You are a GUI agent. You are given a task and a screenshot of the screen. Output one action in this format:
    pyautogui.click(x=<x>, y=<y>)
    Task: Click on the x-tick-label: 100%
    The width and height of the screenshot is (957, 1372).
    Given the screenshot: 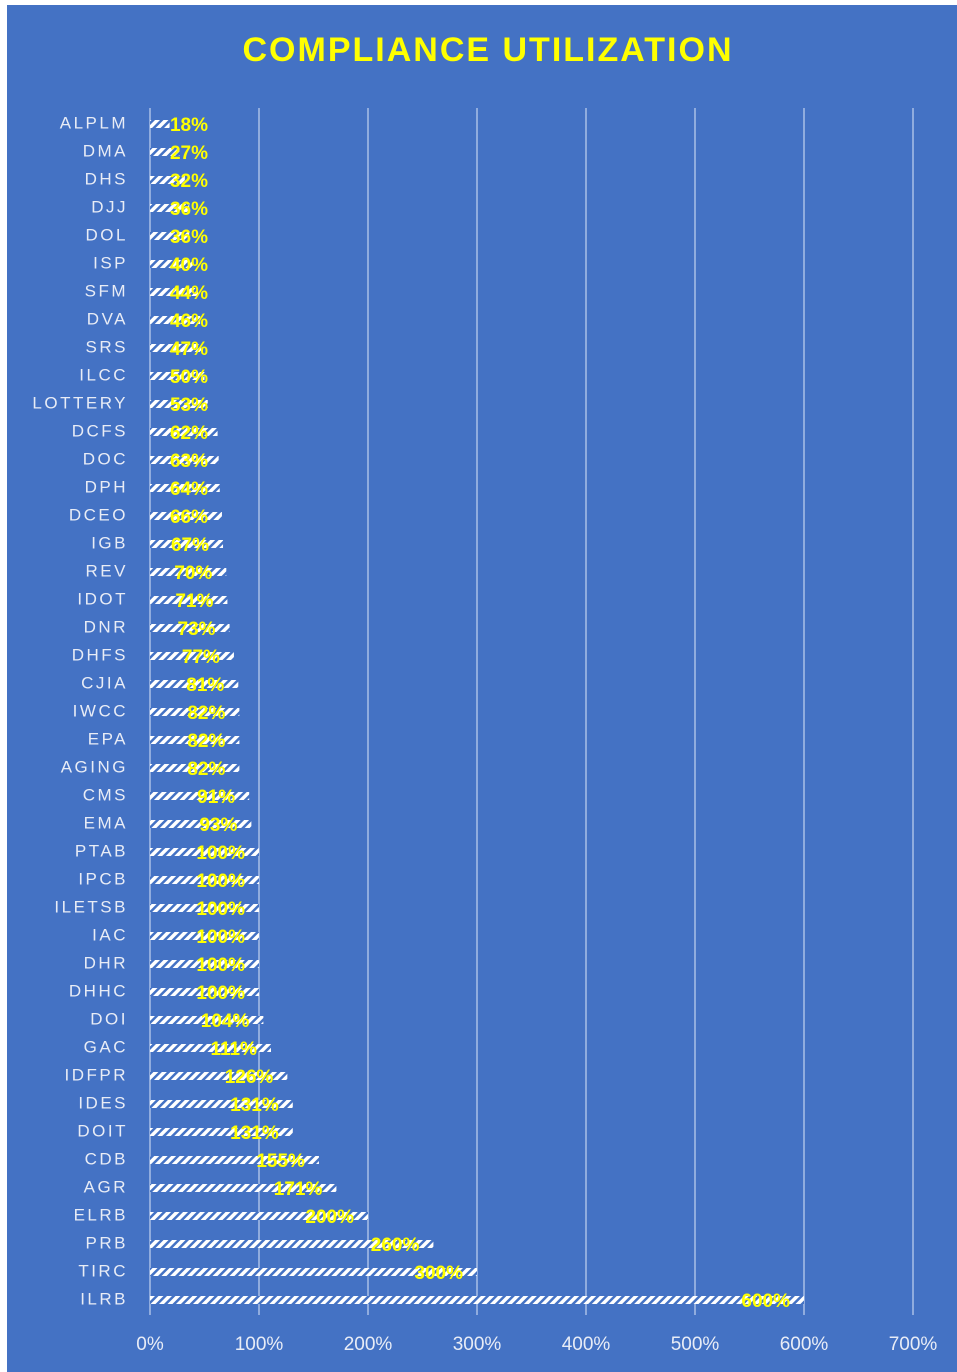 What is the action you would take?
    pyautogui.click(x=259, y=1344)
    